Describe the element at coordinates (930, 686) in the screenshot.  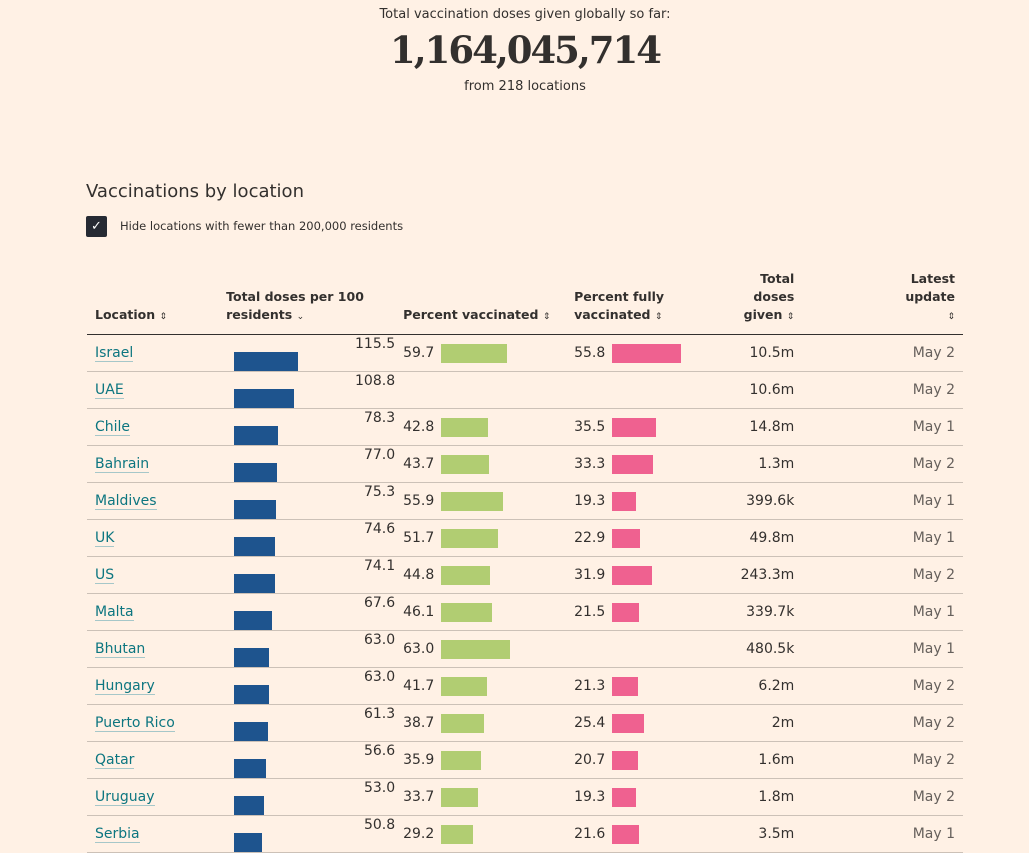
I see `latest-update-cell: May 2` at that location.